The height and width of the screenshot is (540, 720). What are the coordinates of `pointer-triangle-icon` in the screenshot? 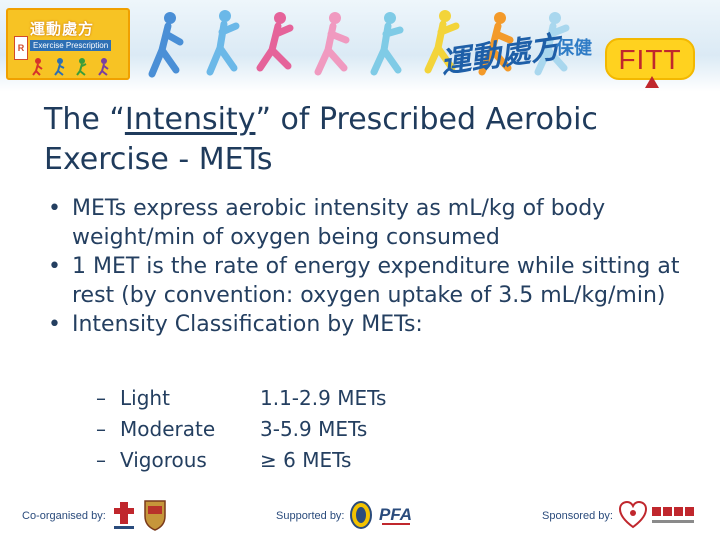 It's located at (652, 82).